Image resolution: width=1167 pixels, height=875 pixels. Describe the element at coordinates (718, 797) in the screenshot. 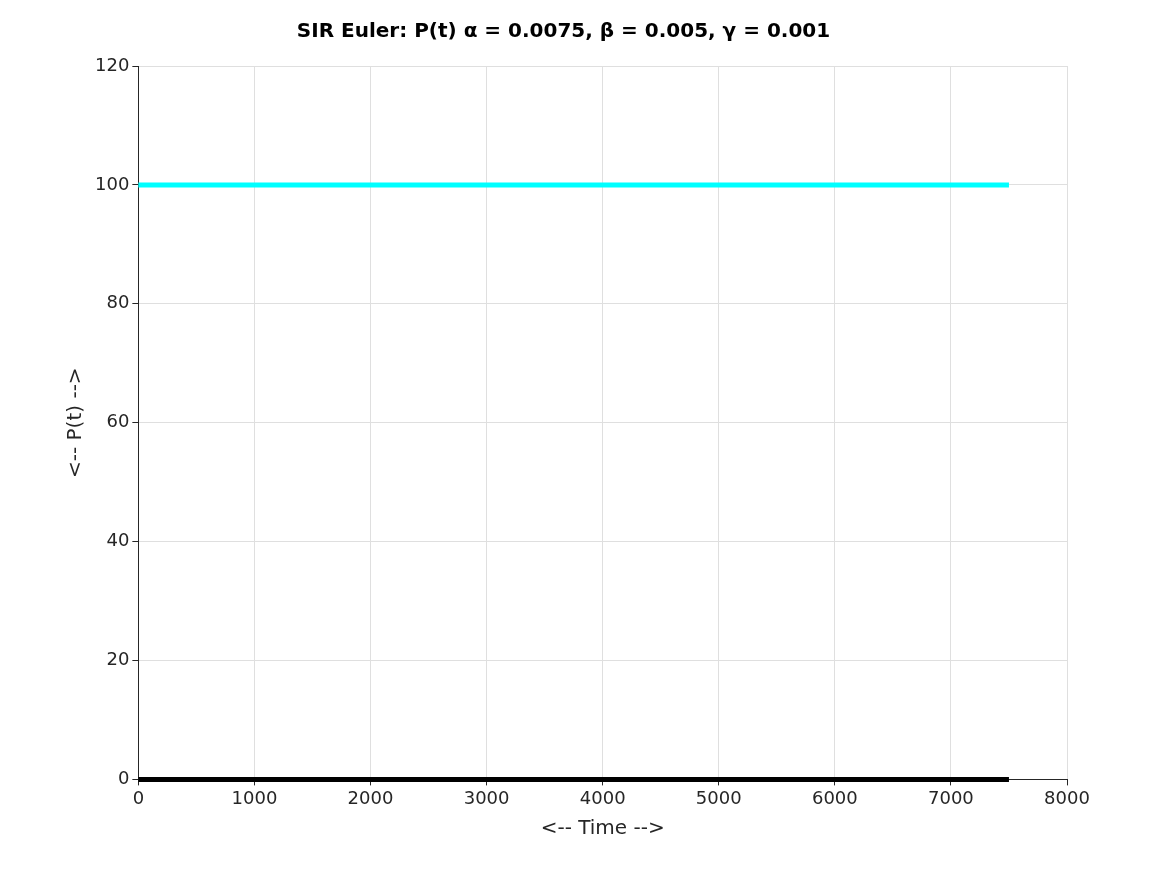

I see `x-tick-label: 5000` at that location.